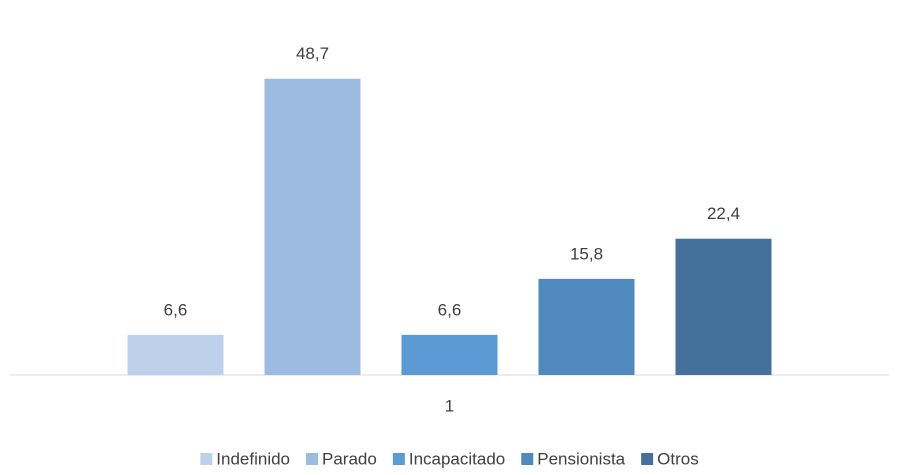  I want to click on legend-label: Pensionista, so click(581, 458).